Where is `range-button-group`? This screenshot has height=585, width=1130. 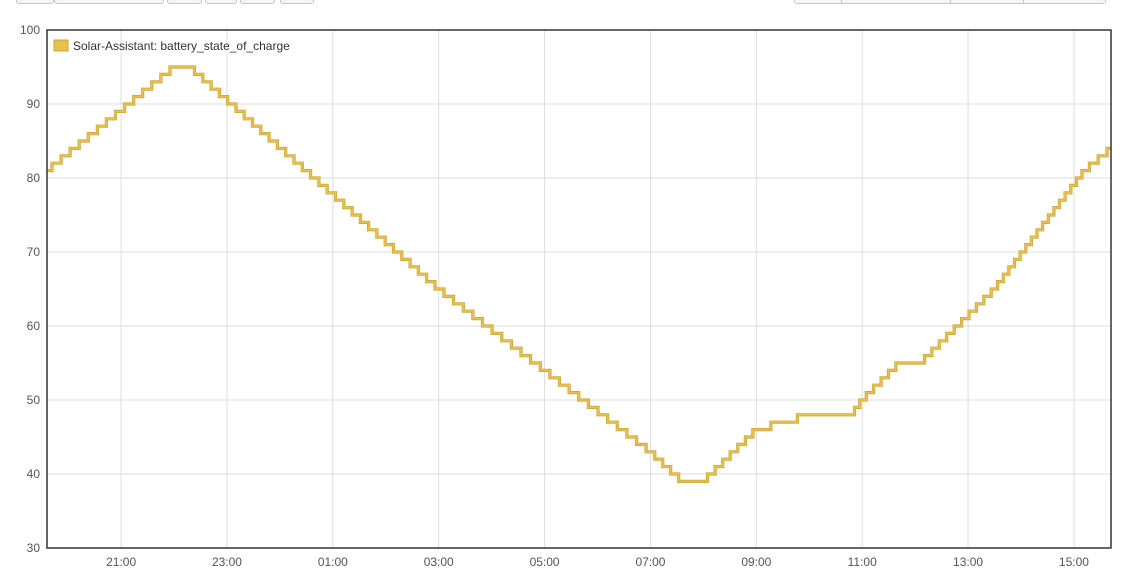 range-button-group is located at coordinates (950, 2).